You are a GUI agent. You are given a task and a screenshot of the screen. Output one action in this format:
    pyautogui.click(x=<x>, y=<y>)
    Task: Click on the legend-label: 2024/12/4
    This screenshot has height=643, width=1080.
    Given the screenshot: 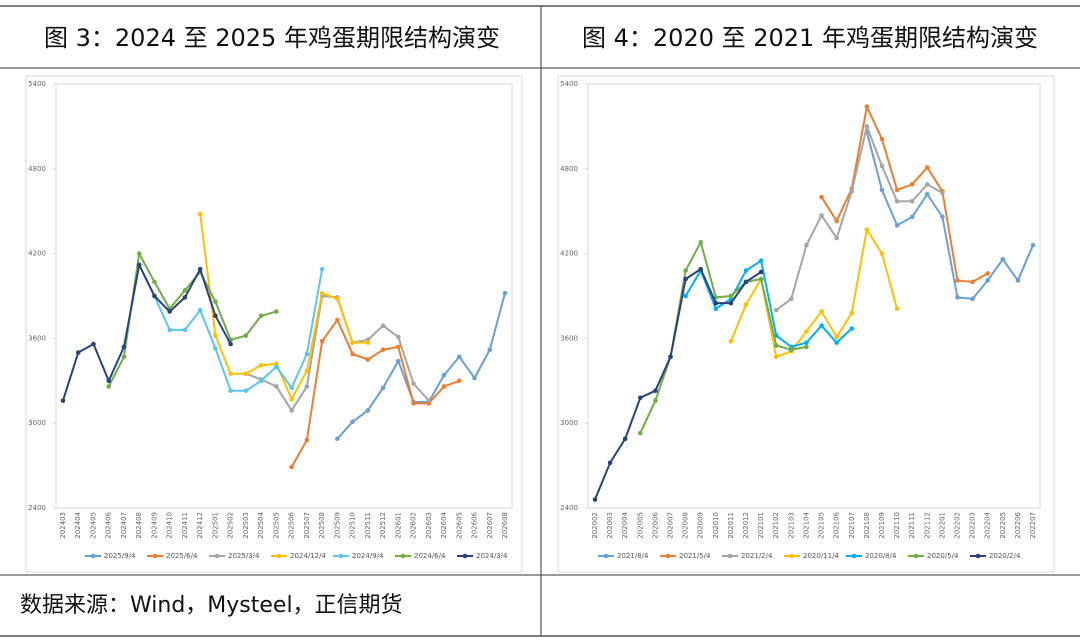 What is the action you would take?
    pyautogui.click(x=308, y=556)
    